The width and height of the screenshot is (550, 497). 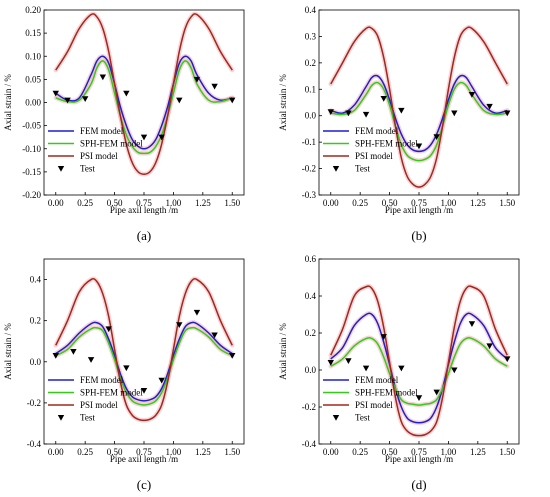 What do you see at coordinates (33, 56) in the screenshot?
I see `y-tick-label: 0.10` at bounding box center [33, 56].